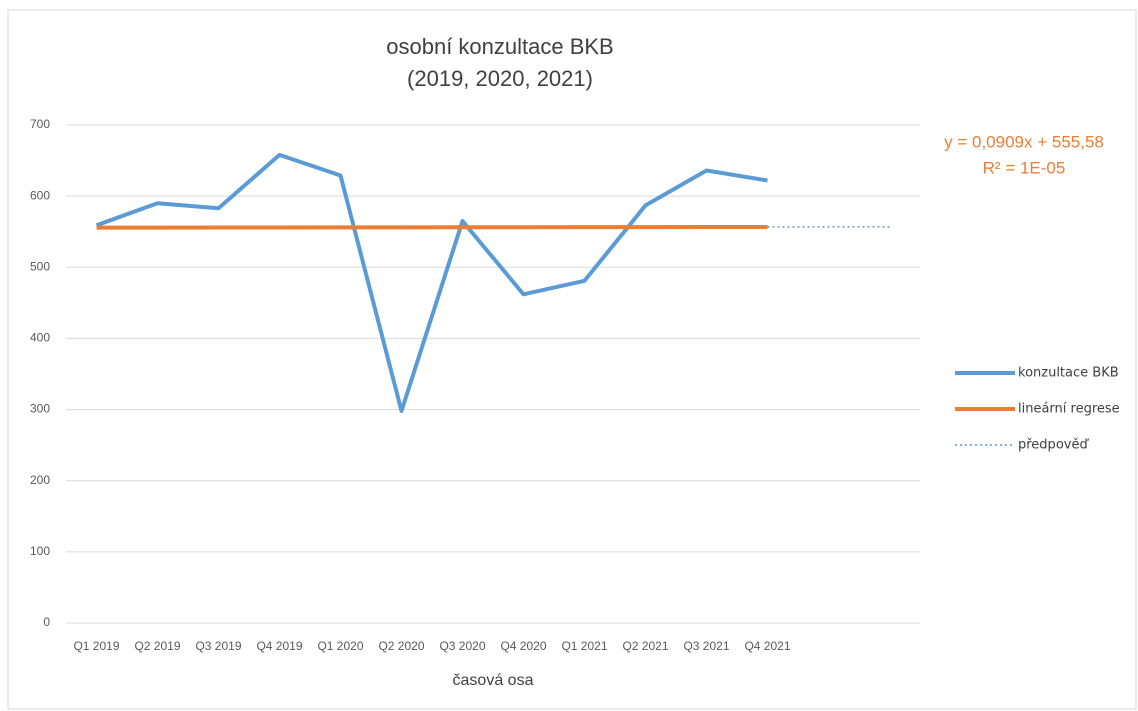 This screenshot has width=1138, height=711. I want to click on y-tick-label: 200, so click(40, 480).